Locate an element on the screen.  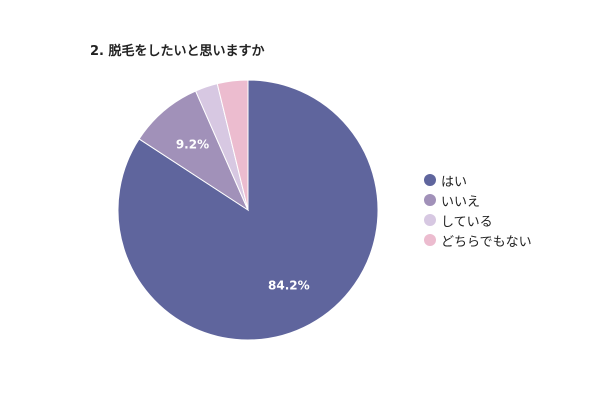
data-label-yes: 84.2% is located at coordinates (289, 285).